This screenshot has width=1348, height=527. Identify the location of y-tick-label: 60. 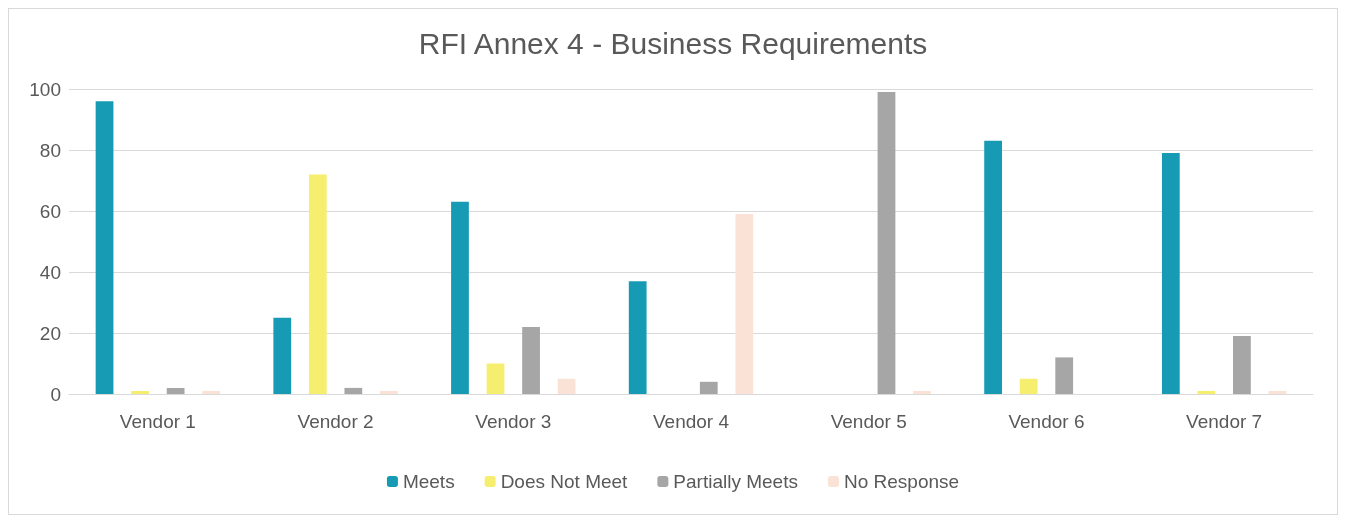
(50, 211).